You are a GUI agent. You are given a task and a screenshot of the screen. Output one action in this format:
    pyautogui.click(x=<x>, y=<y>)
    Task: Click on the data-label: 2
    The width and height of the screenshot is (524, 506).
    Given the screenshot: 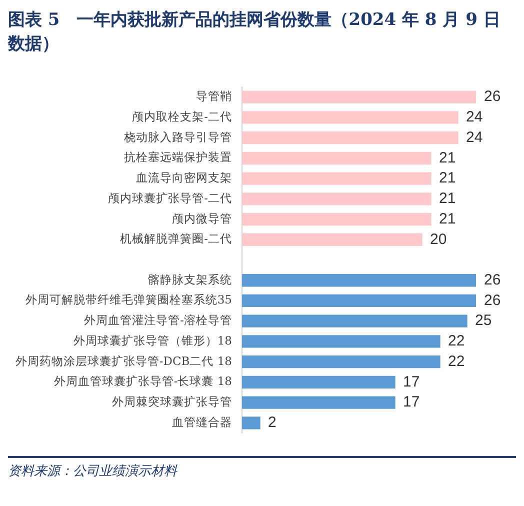 What is the action you would take?
    pyautogui.click(x=272, y=423)
    